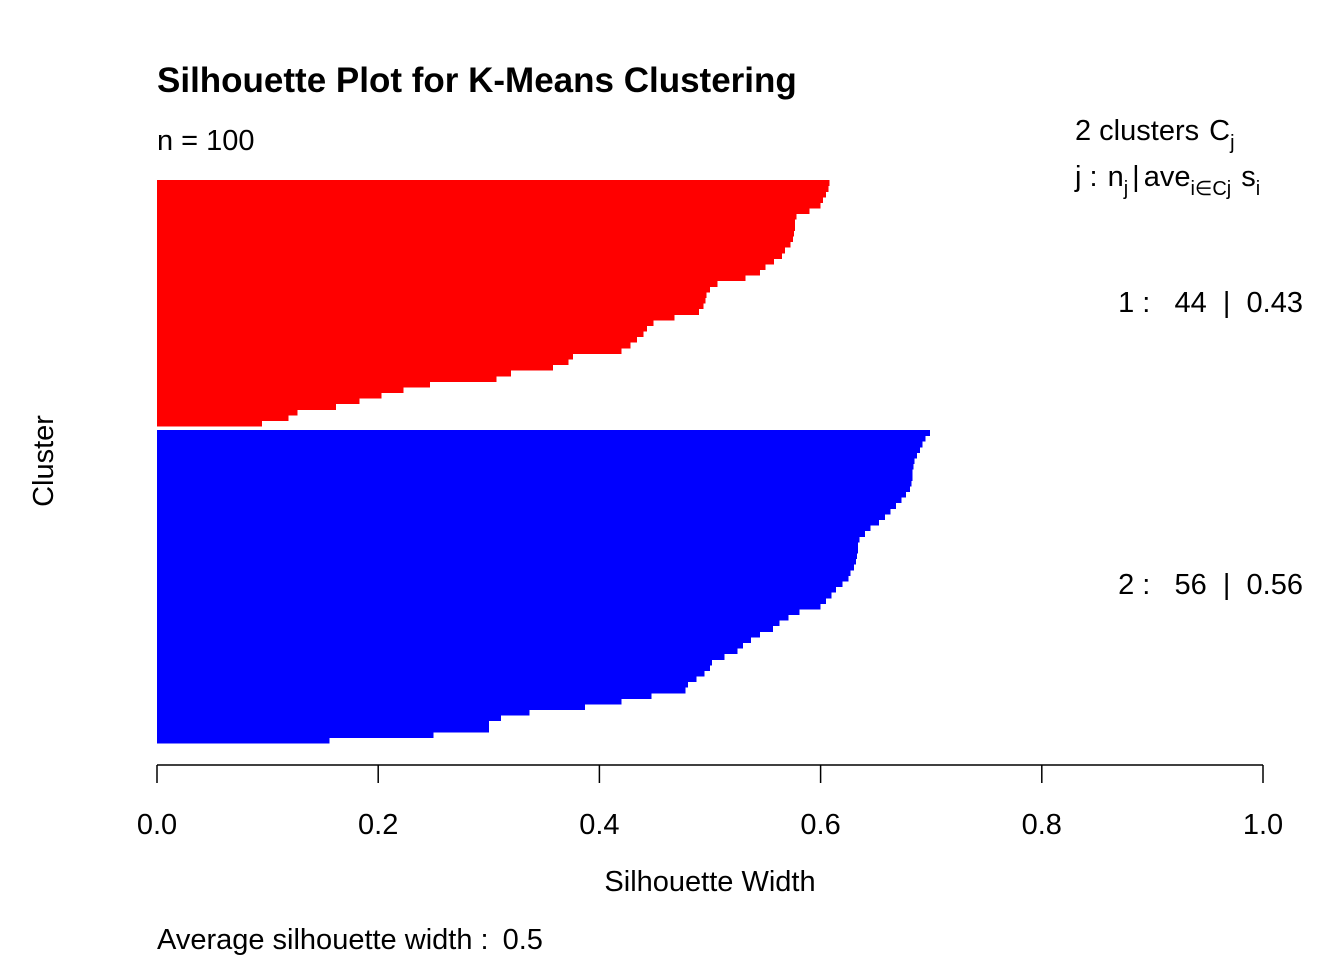 This screenshot has width=1344, height=960. Describe the element at coordinates (1042, 825) in the screenshot. I see `x-tick-label: 0.8` at that location.